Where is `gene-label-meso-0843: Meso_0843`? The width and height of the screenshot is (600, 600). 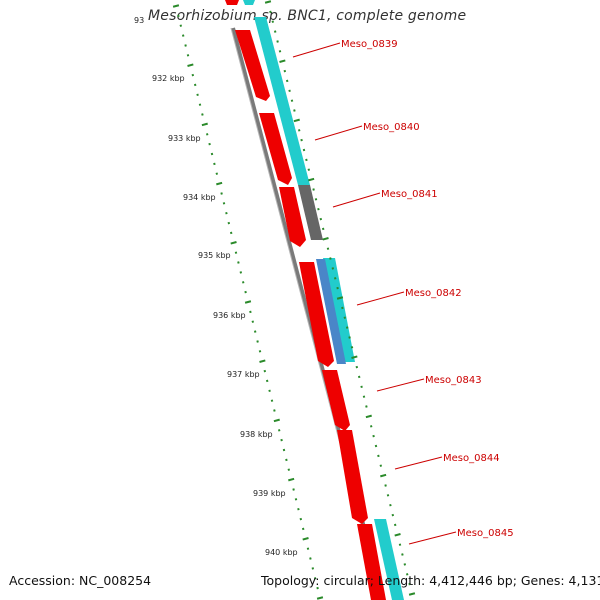
gene-label-meso-0843: Meso_0843 is located at coordinates (453, 380).